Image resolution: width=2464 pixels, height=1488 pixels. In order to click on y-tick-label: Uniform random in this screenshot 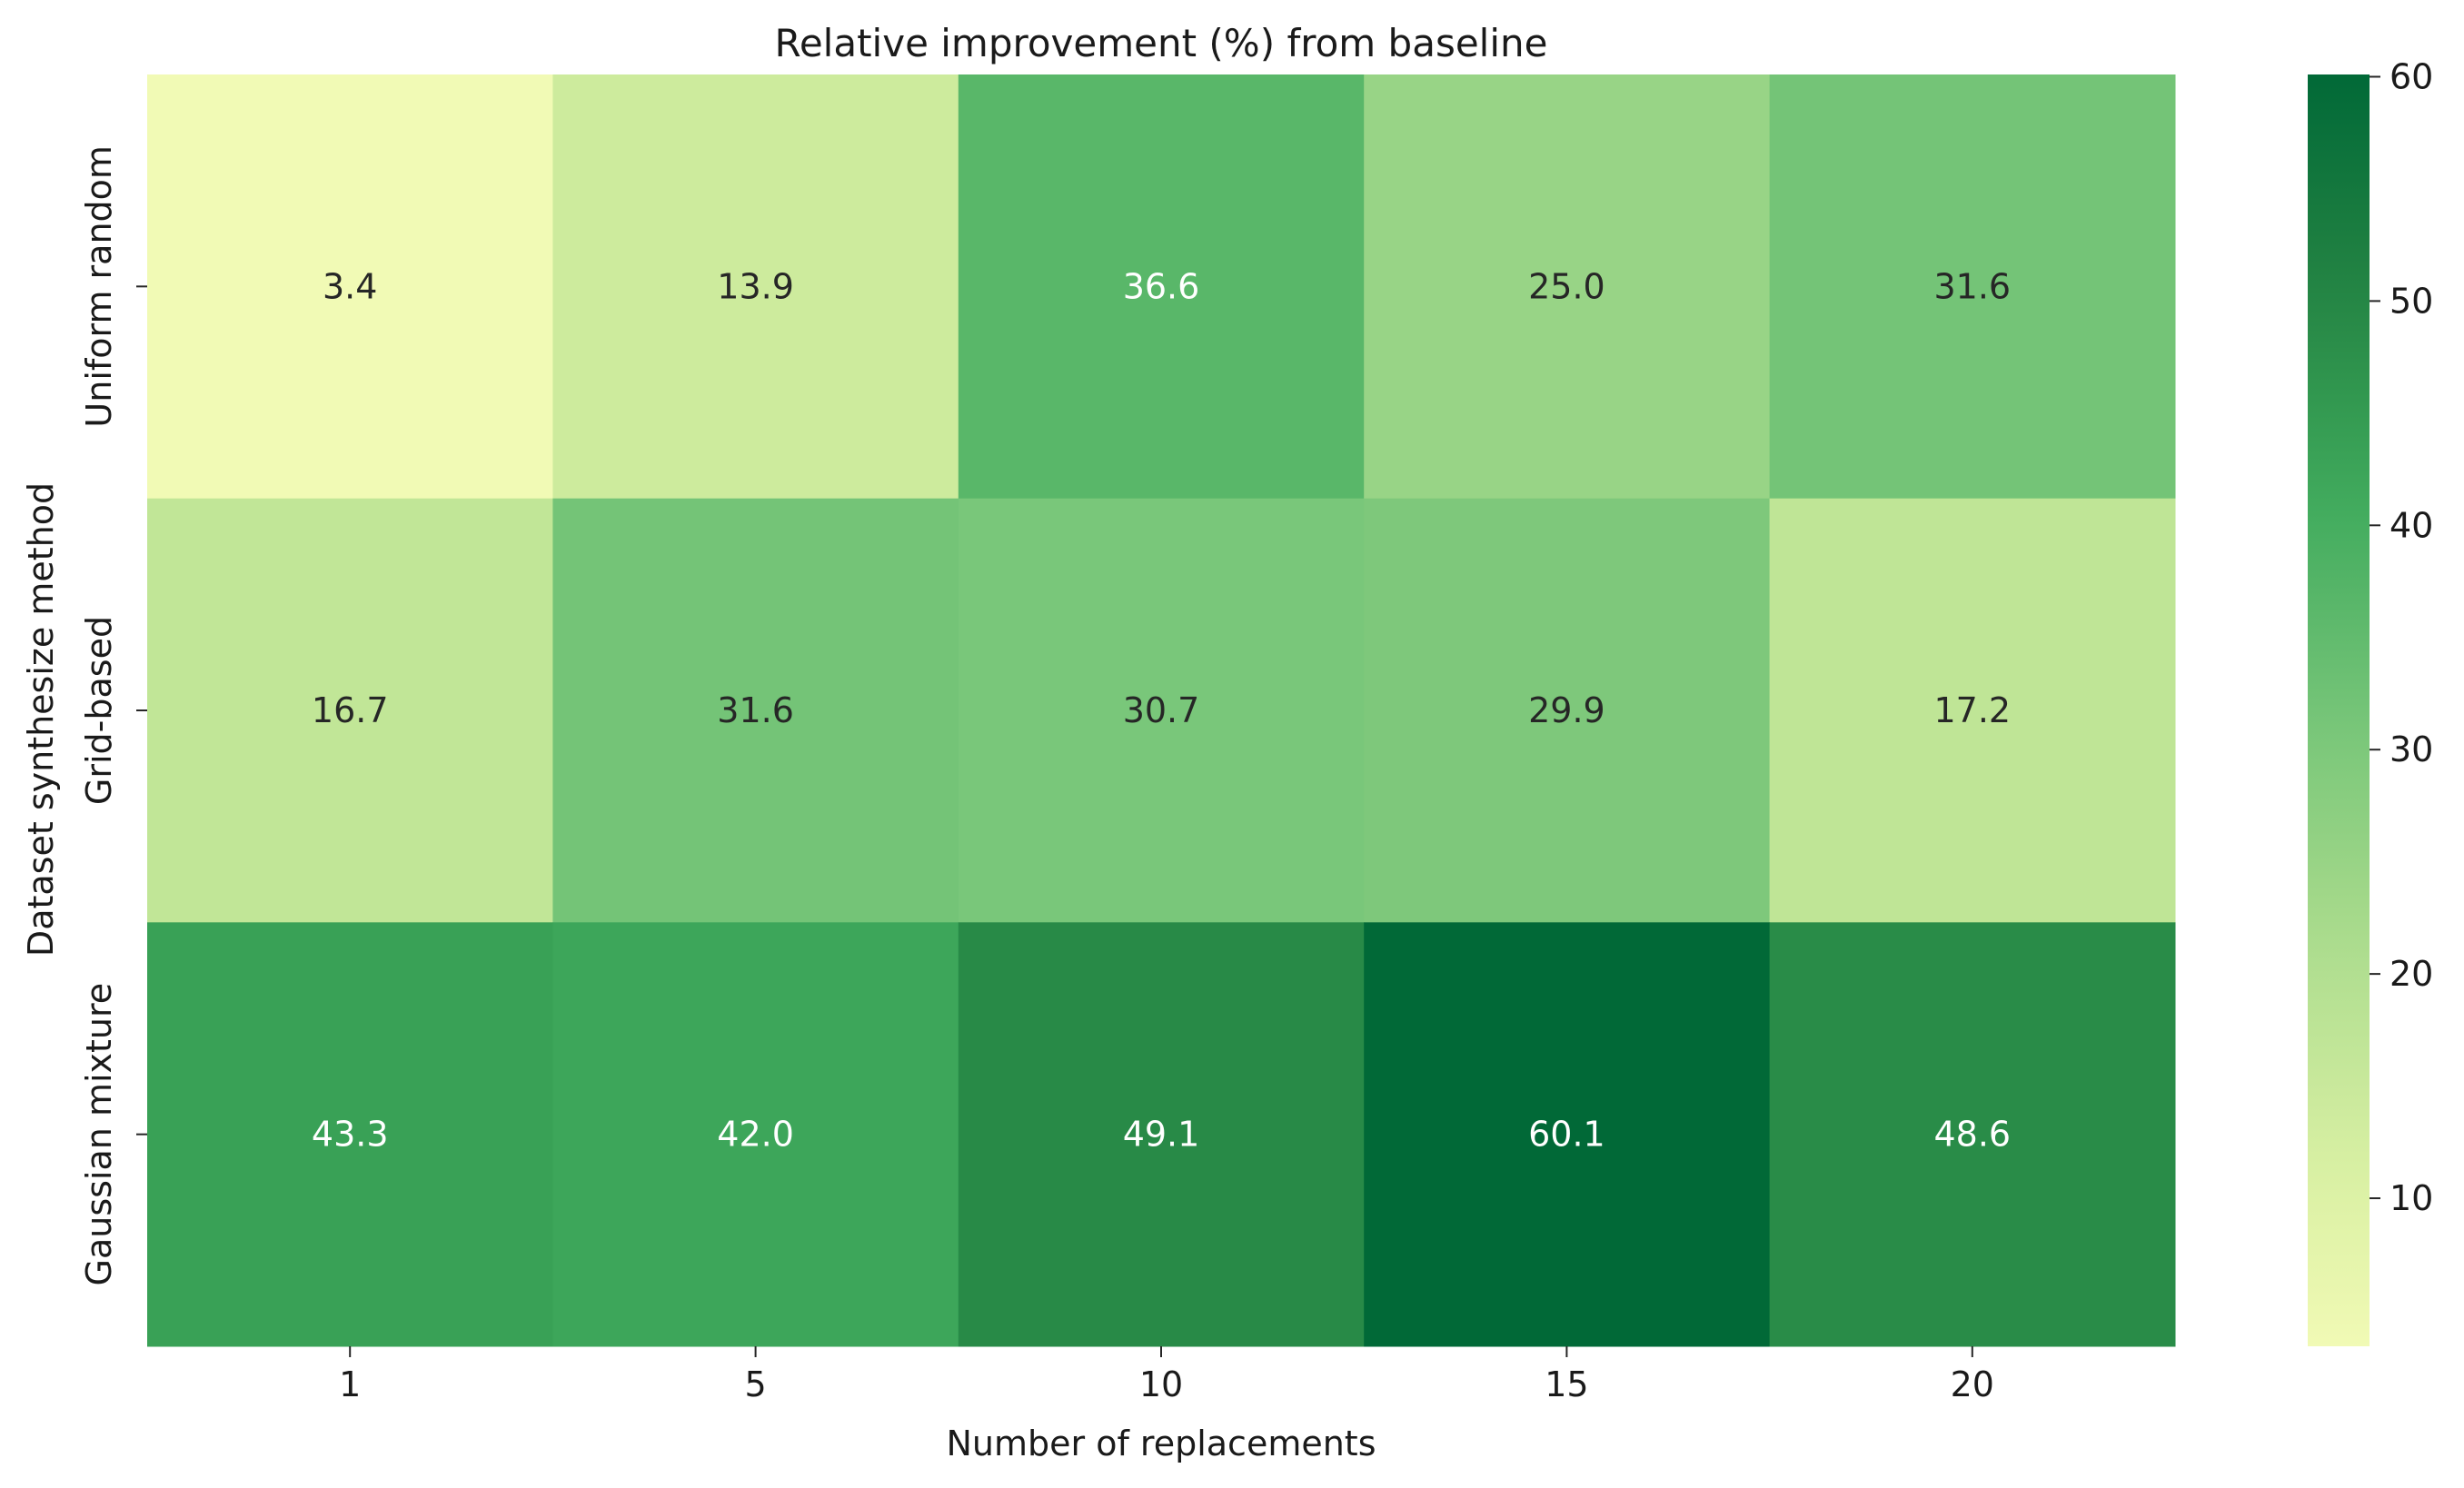, I will do `click(99, 286)`.